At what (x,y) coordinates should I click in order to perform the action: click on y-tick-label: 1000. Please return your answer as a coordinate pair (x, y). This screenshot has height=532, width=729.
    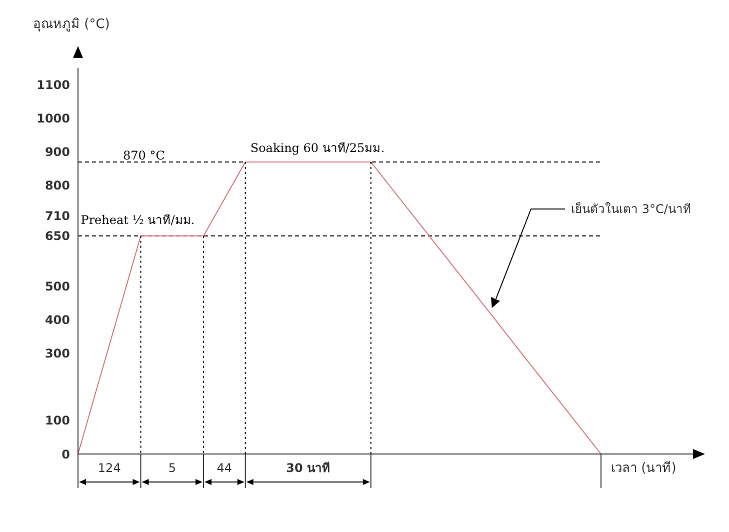
    Looking at the image, I should click on (53, 119).